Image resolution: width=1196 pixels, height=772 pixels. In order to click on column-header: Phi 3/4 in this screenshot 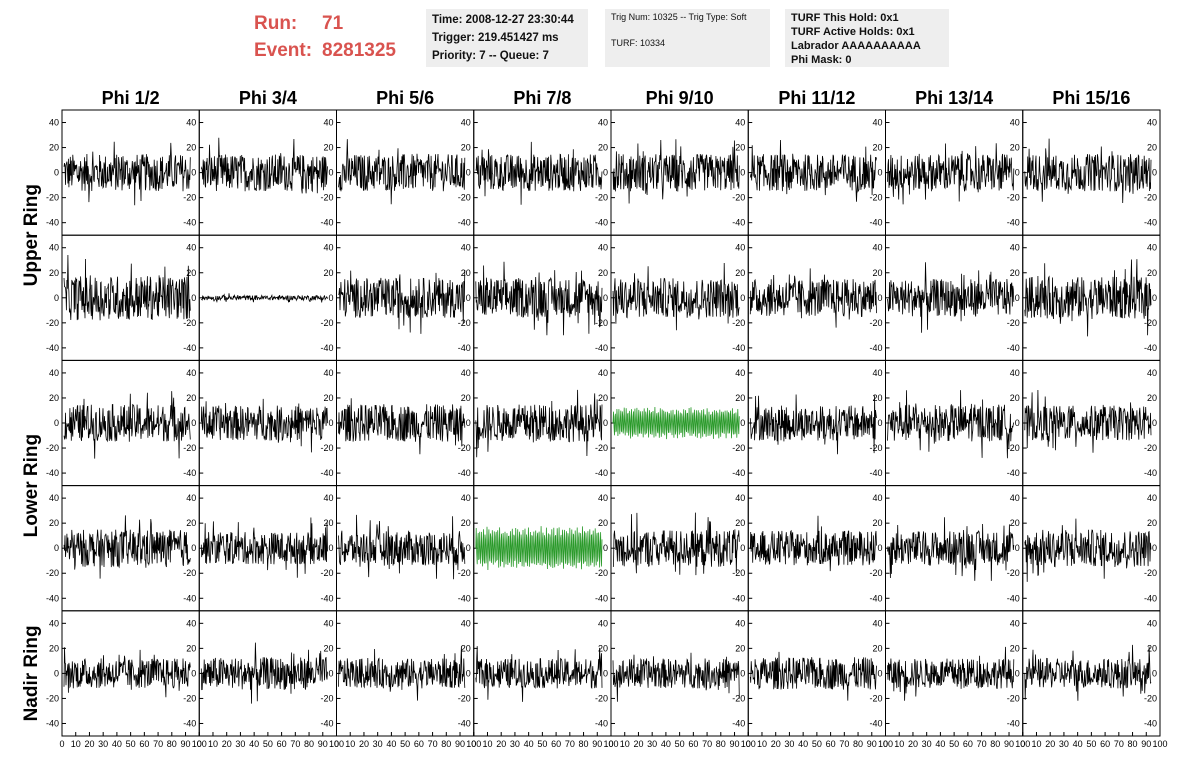, I will do `click(268, 98)`.